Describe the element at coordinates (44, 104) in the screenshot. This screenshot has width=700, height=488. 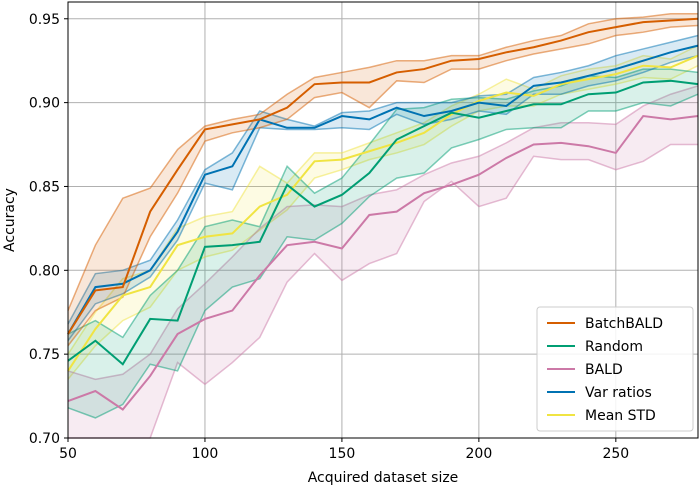
I see `y-tick-label: 0.90` at that location.